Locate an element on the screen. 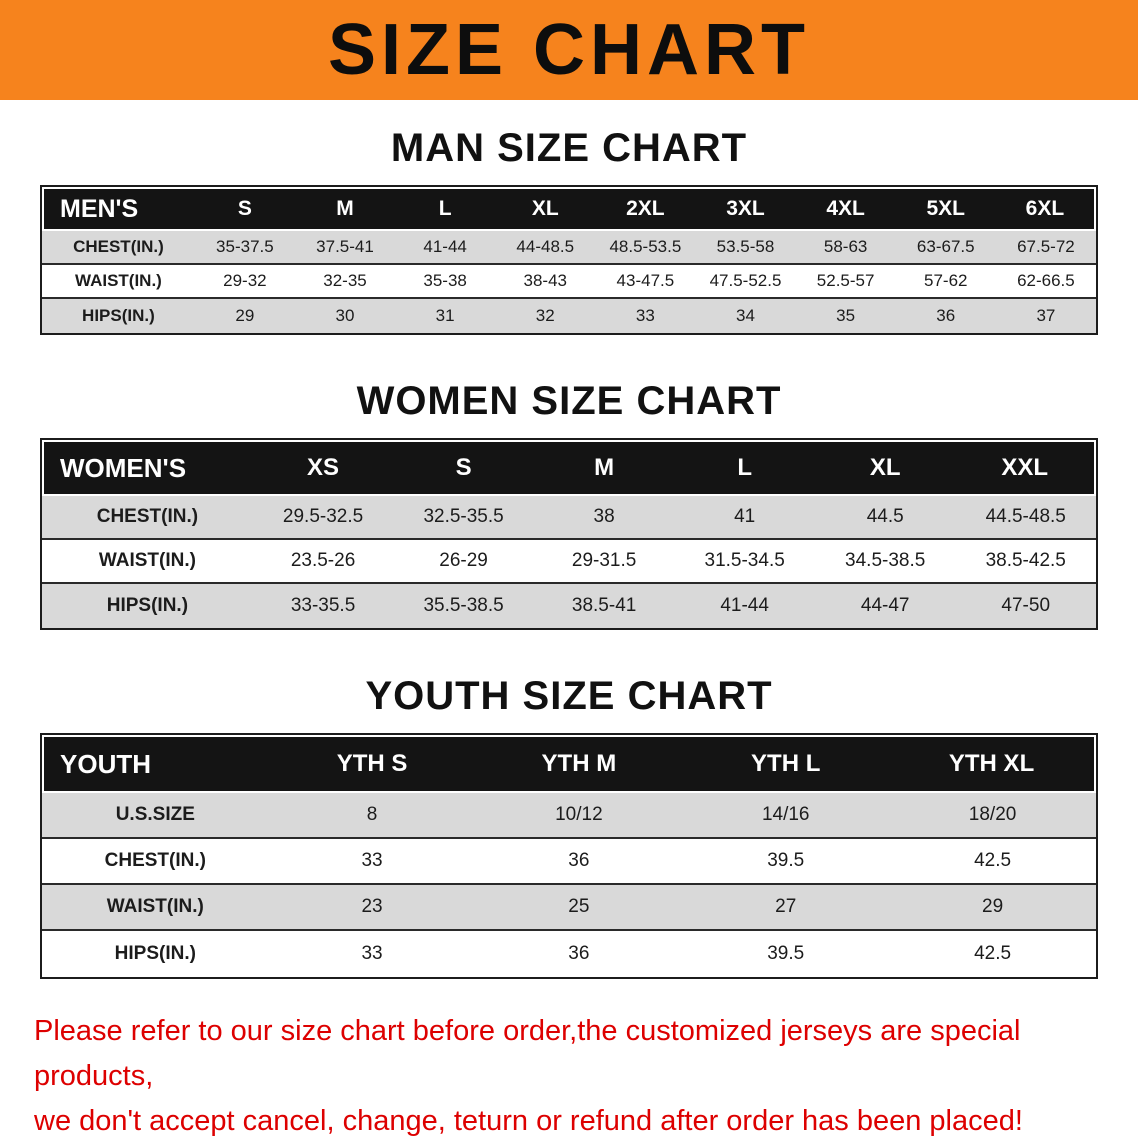  size-value-cell: 38.5-42.5 is located at coordinates (1025, 562).